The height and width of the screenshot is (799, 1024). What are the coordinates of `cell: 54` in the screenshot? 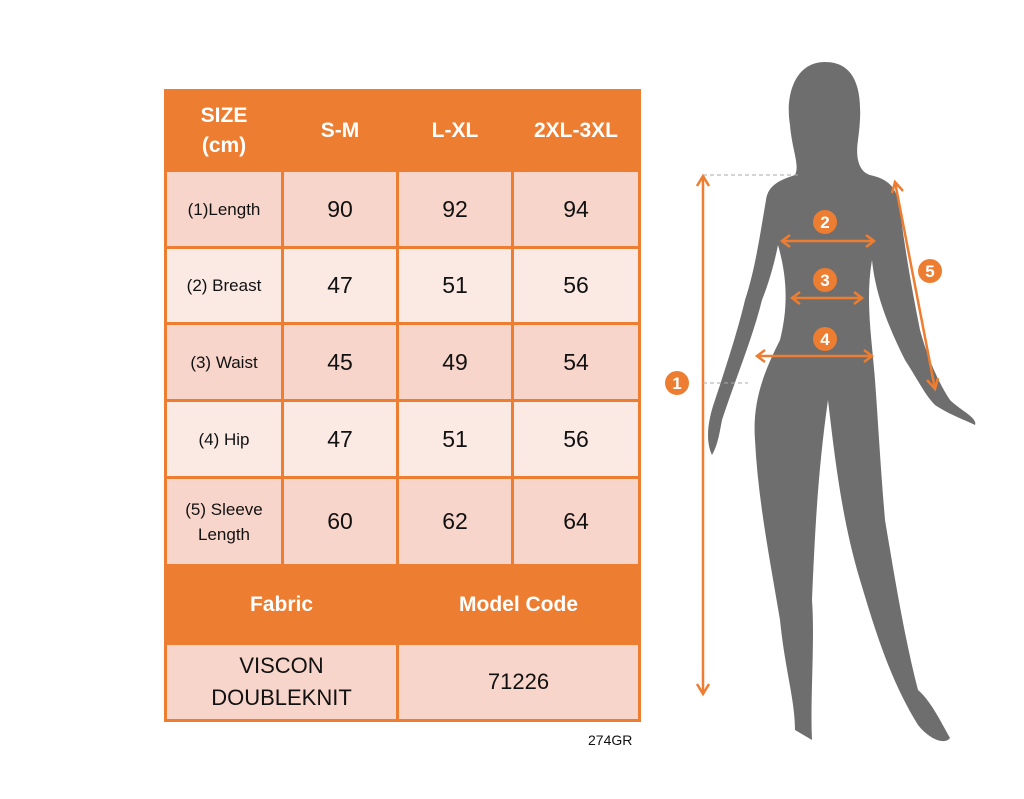 It's located at (576, 362).